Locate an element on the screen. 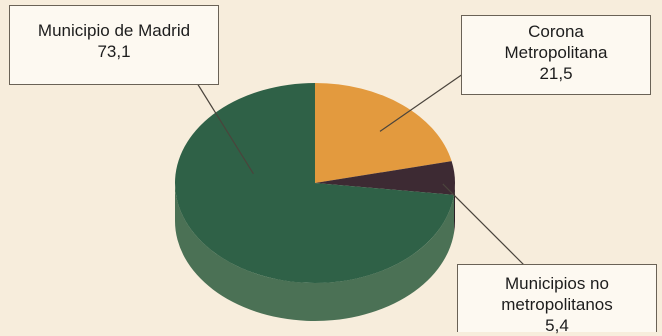  slice-label-municipio-de-madrid: Municipio de Madrid 73,1 is located at coordinates (114, 45).